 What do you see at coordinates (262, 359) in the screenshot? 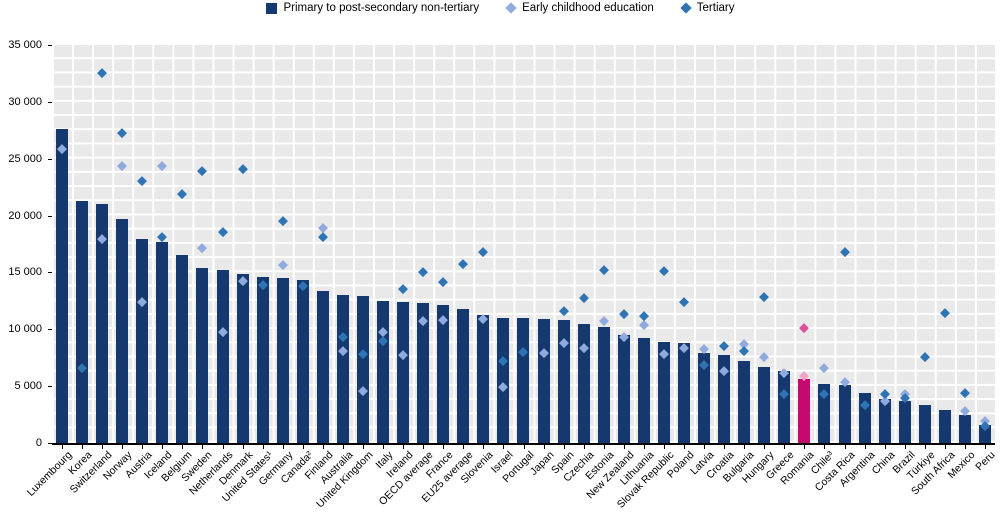
I see `bar-united-states` at bounding box center [262, 359].